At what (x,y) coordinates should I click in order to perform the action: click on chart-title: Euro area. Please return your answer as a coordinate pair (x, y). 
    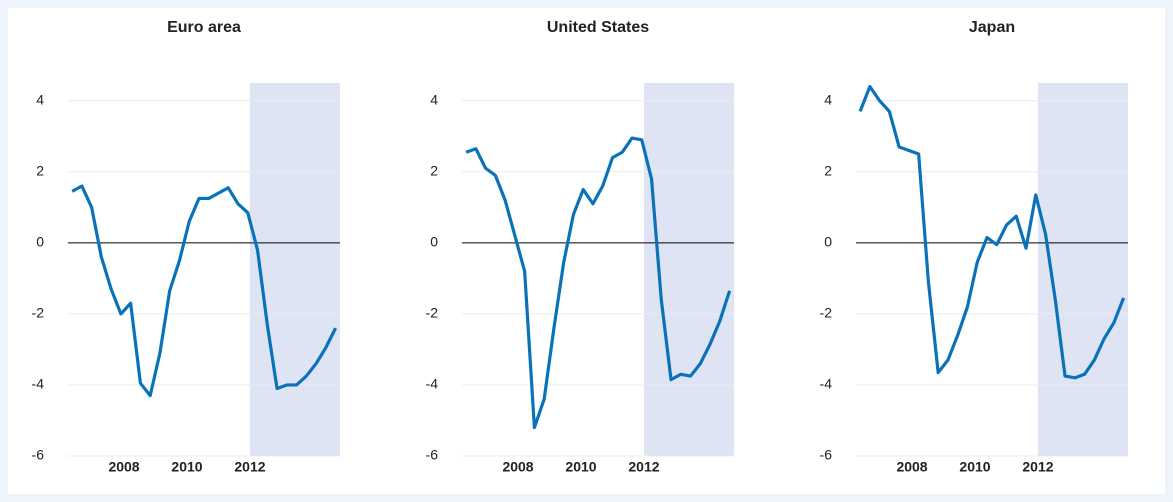
    Looking at the image, I should click on (204, 27).